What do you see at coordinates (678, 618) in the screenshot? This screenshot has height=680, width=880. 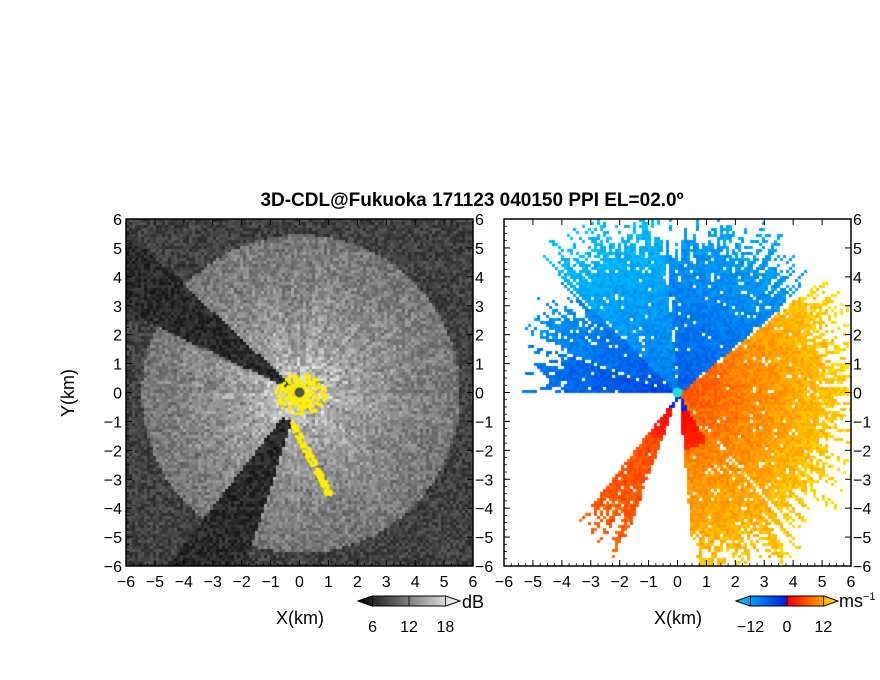 I see `right-x-axis-label: X(km)` at bounding box center [678, 618].